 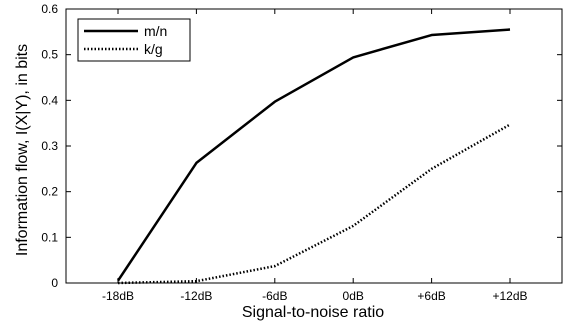 What do you see at coordinates (22, 150) in the screenshot?
I see `y-axis-label: Information flow, I(X|Y), in bits` at bounding box center [22, 150].